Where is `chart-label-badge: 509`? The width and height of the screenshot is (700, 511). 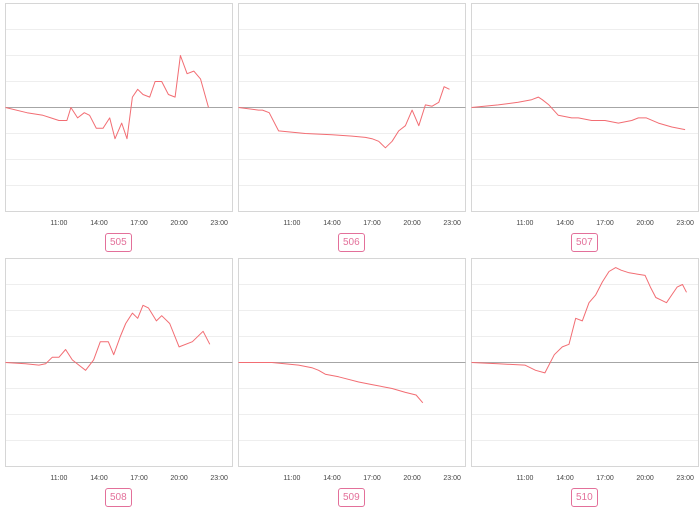
chart-label-badge: 509 is located at coordinates (351, 497).